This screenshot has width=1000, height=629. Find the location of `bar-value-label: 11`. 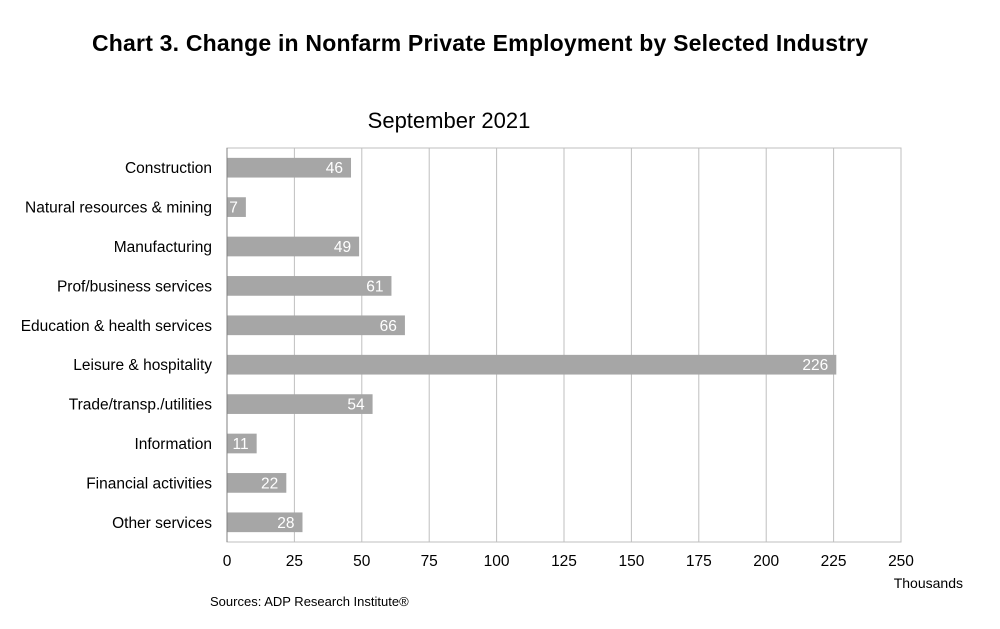

bar-value-label: 11 is located at coordinates (241, 444).